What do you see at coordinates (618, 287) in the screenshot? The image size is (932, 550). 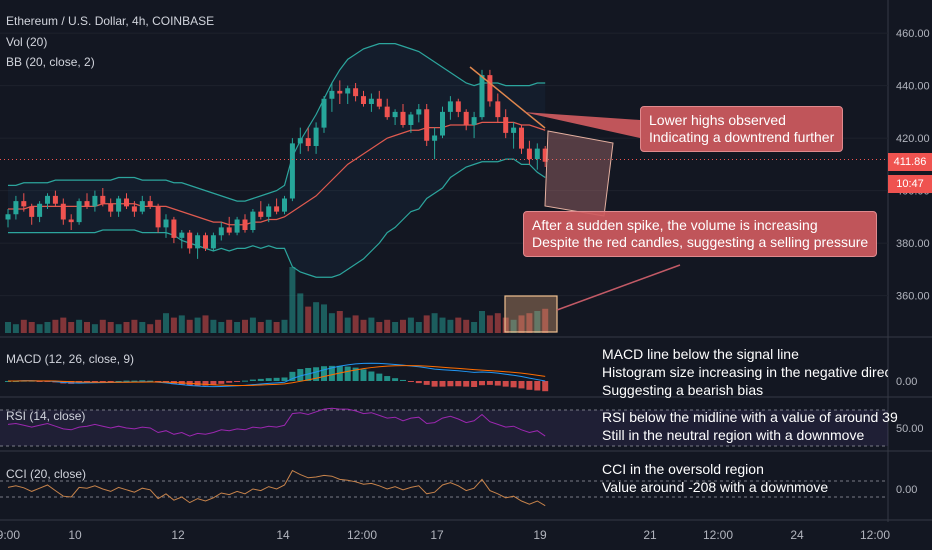 I see `volume-callout-pointer` at bounding box center [618, 287].